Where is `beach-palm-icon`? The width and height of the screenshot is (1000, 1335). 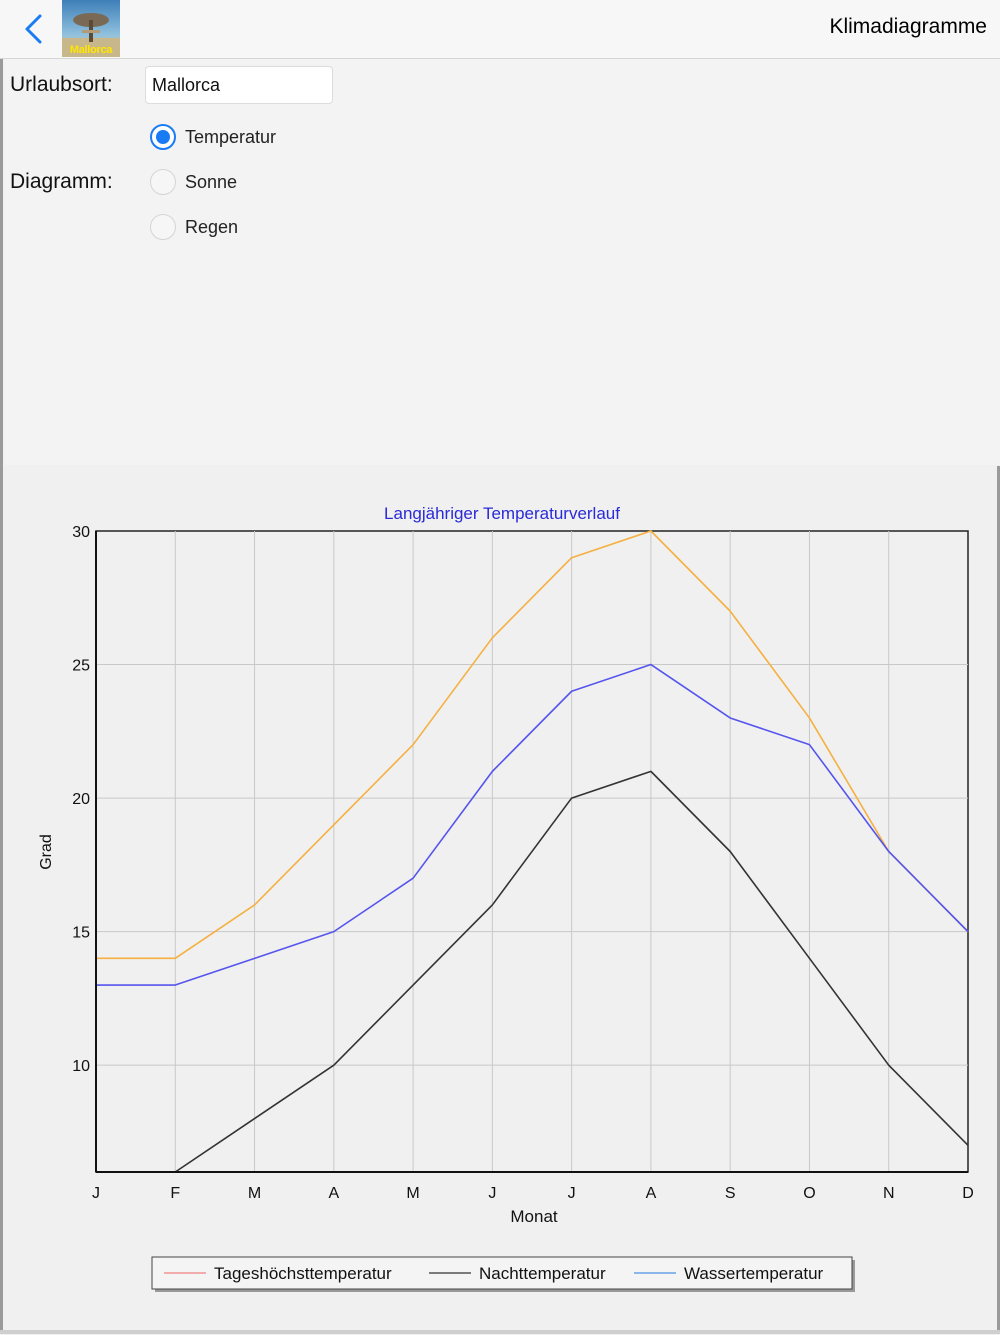
beach-palm-icon is located at coordinates (91, 28).